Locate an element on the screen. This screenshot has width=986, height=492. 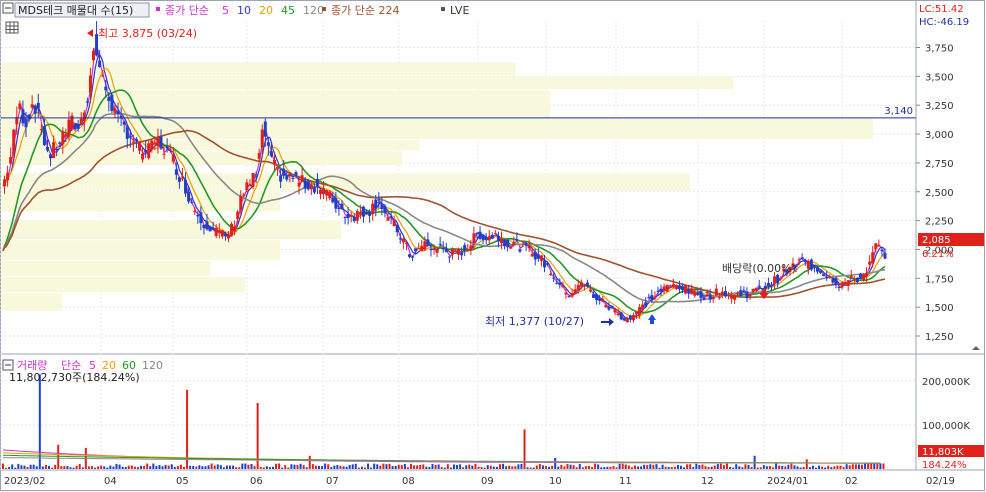
volume-ma-period-label: 5 is located at coordinates (92, 365).